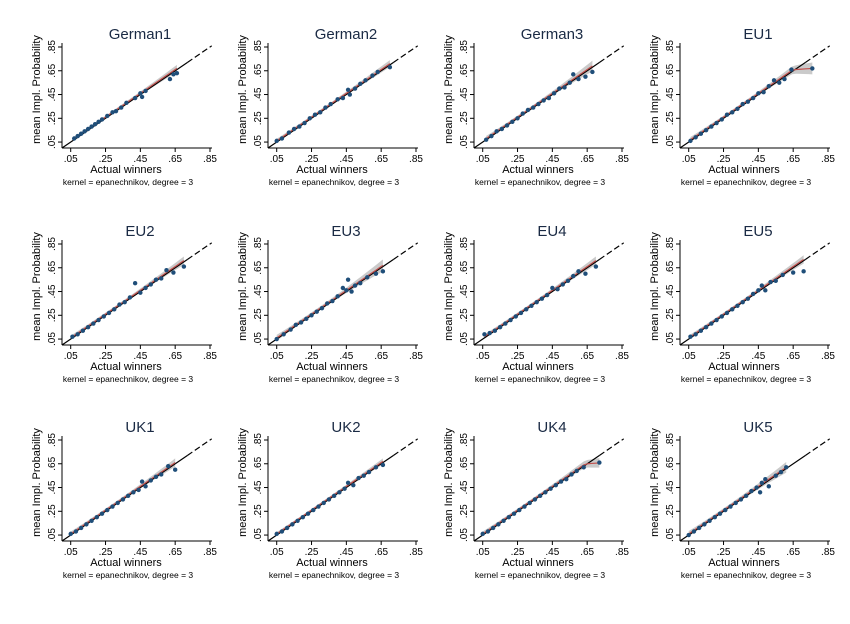 Image resolution: width=850 pixels, height=624 pixels. Describe the element at coordinates (552, 34) in the screenshot. I see `chart-title: German3` at that location.